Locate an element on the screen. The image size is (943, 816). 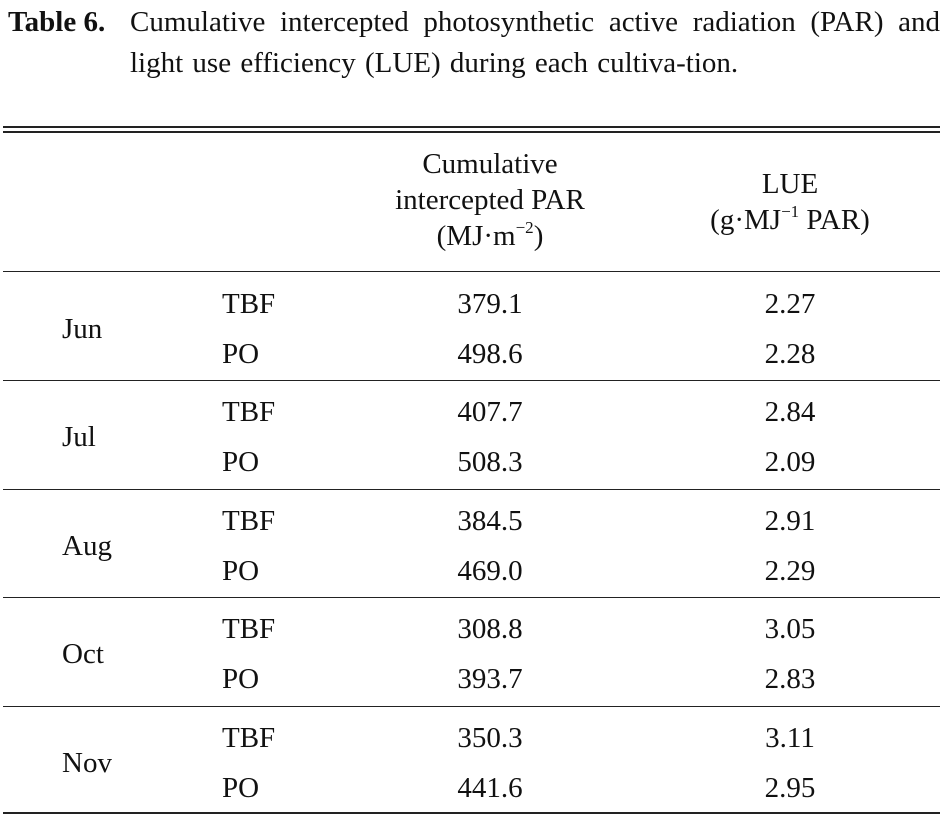
table-top-rule is located at coordinates (471, 127).